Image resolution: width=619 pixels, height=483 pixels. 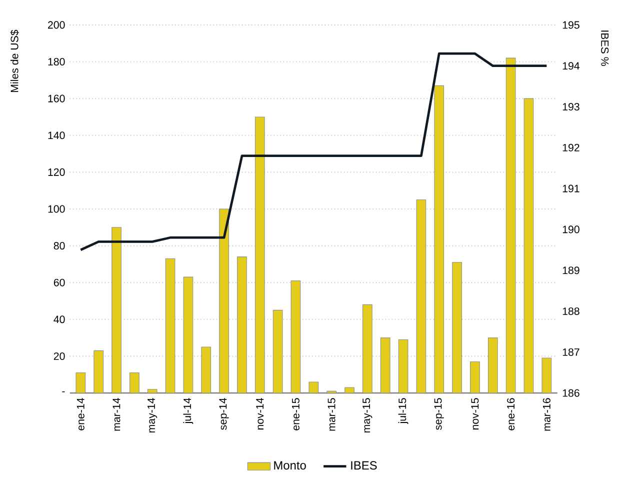 I want to click on y-tick-label: 100, so click(x=56, y=209).